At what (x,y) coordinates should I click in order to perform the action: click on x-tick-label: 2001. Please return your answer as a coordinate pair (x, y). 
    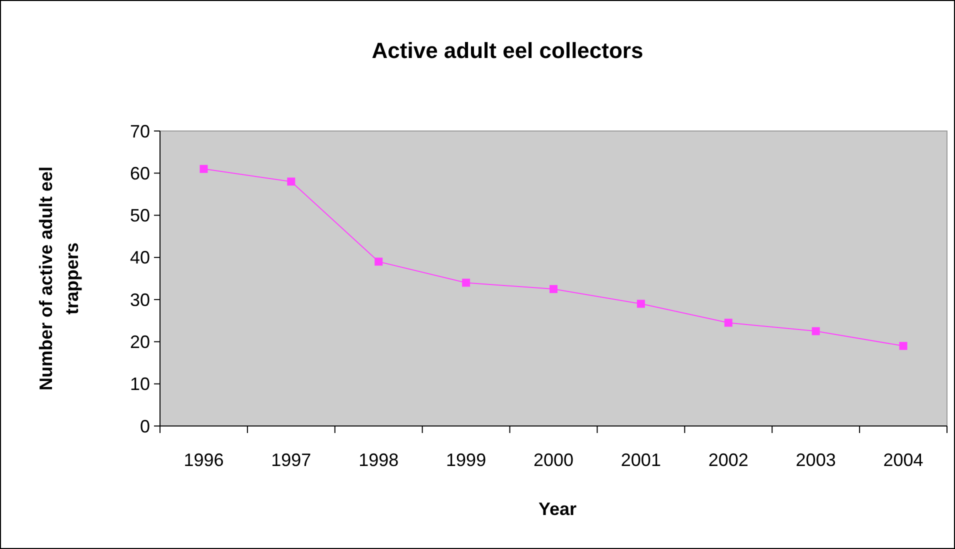
    Looking at the image, I should click on (640, 460).